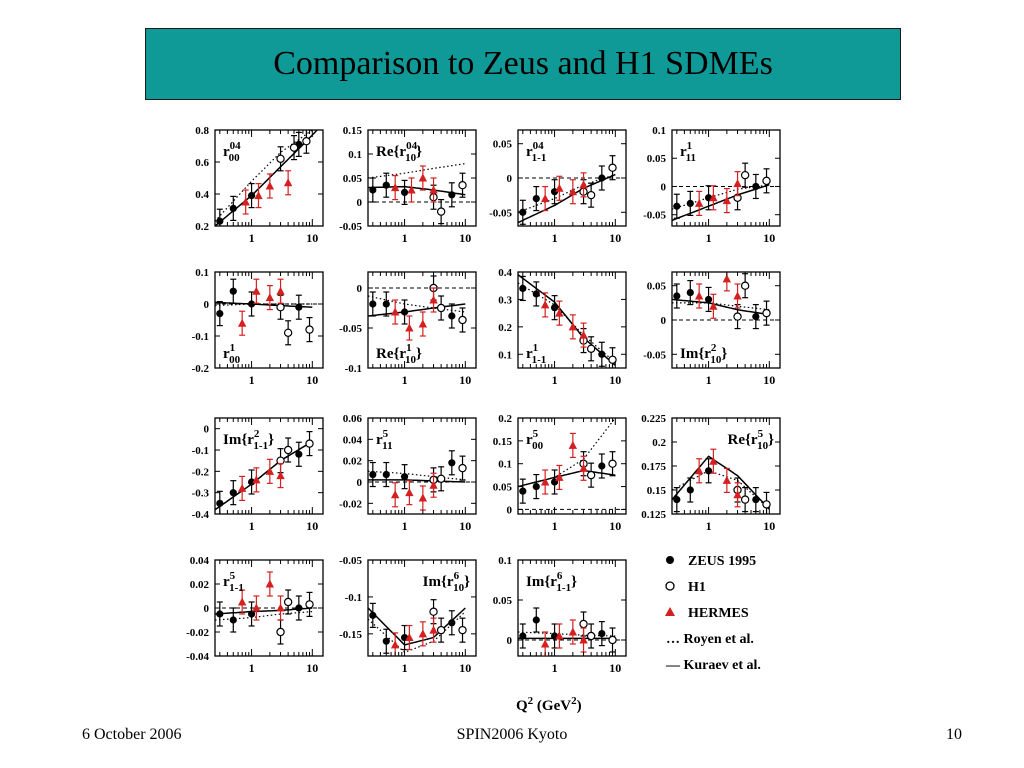 The image size is (1024, 768). What do you see at coordinates (560, 615) in the screenshot?
I see `panel-im-r1-1-6: 0 0.05 0.1 1 10 Im{r6 1-1}` at bounding box center [560, 615].